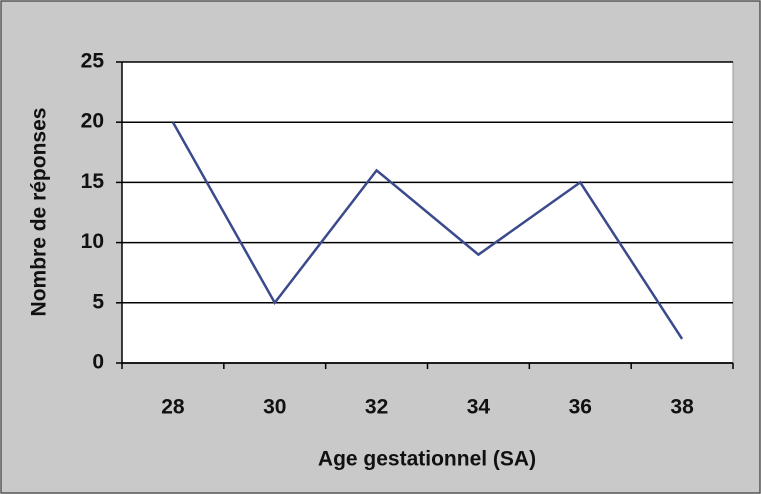 The height and width of the screenshot is (494, 761). I want to click on y-tick-label: 25, so click(93, 61).